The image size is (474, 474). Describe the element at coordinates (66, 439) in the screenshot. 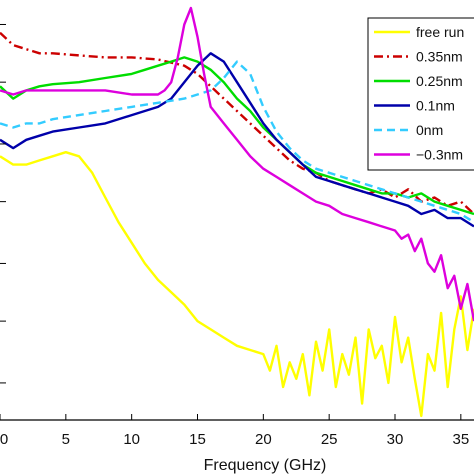

I see `x-tick-label: 5` at that location.